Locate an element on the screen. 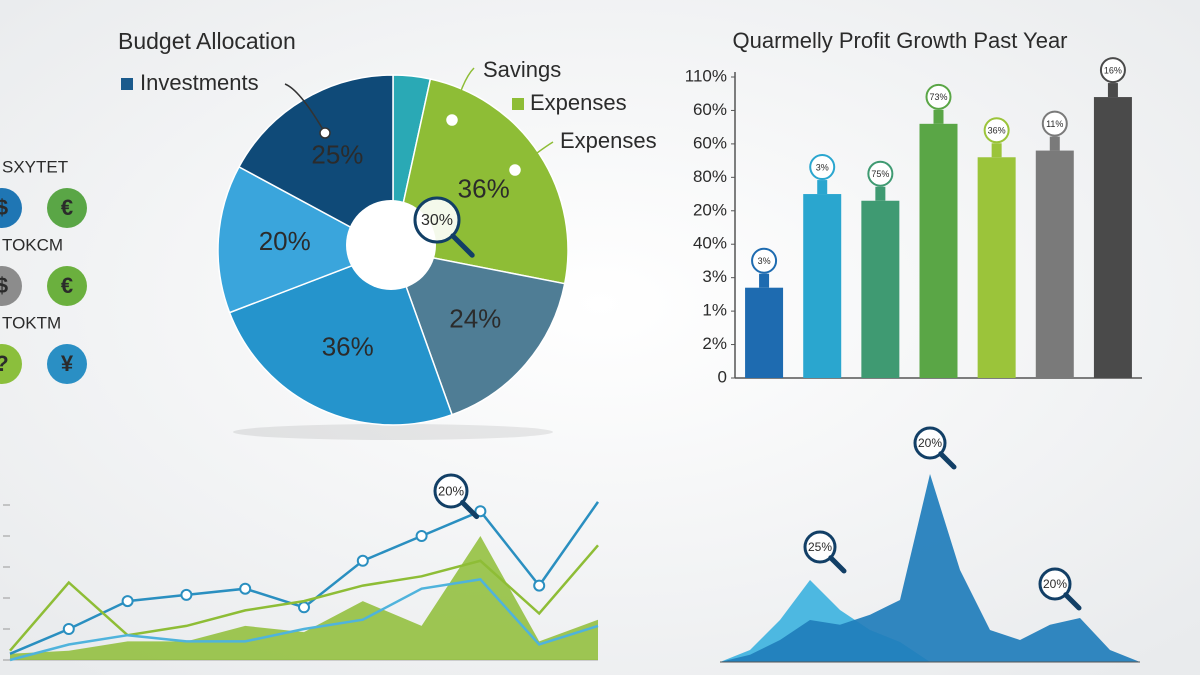 The width and height of the screenshot is (1200, 675). sidebar-label: SXYTET is located at coordinates (35, 166).